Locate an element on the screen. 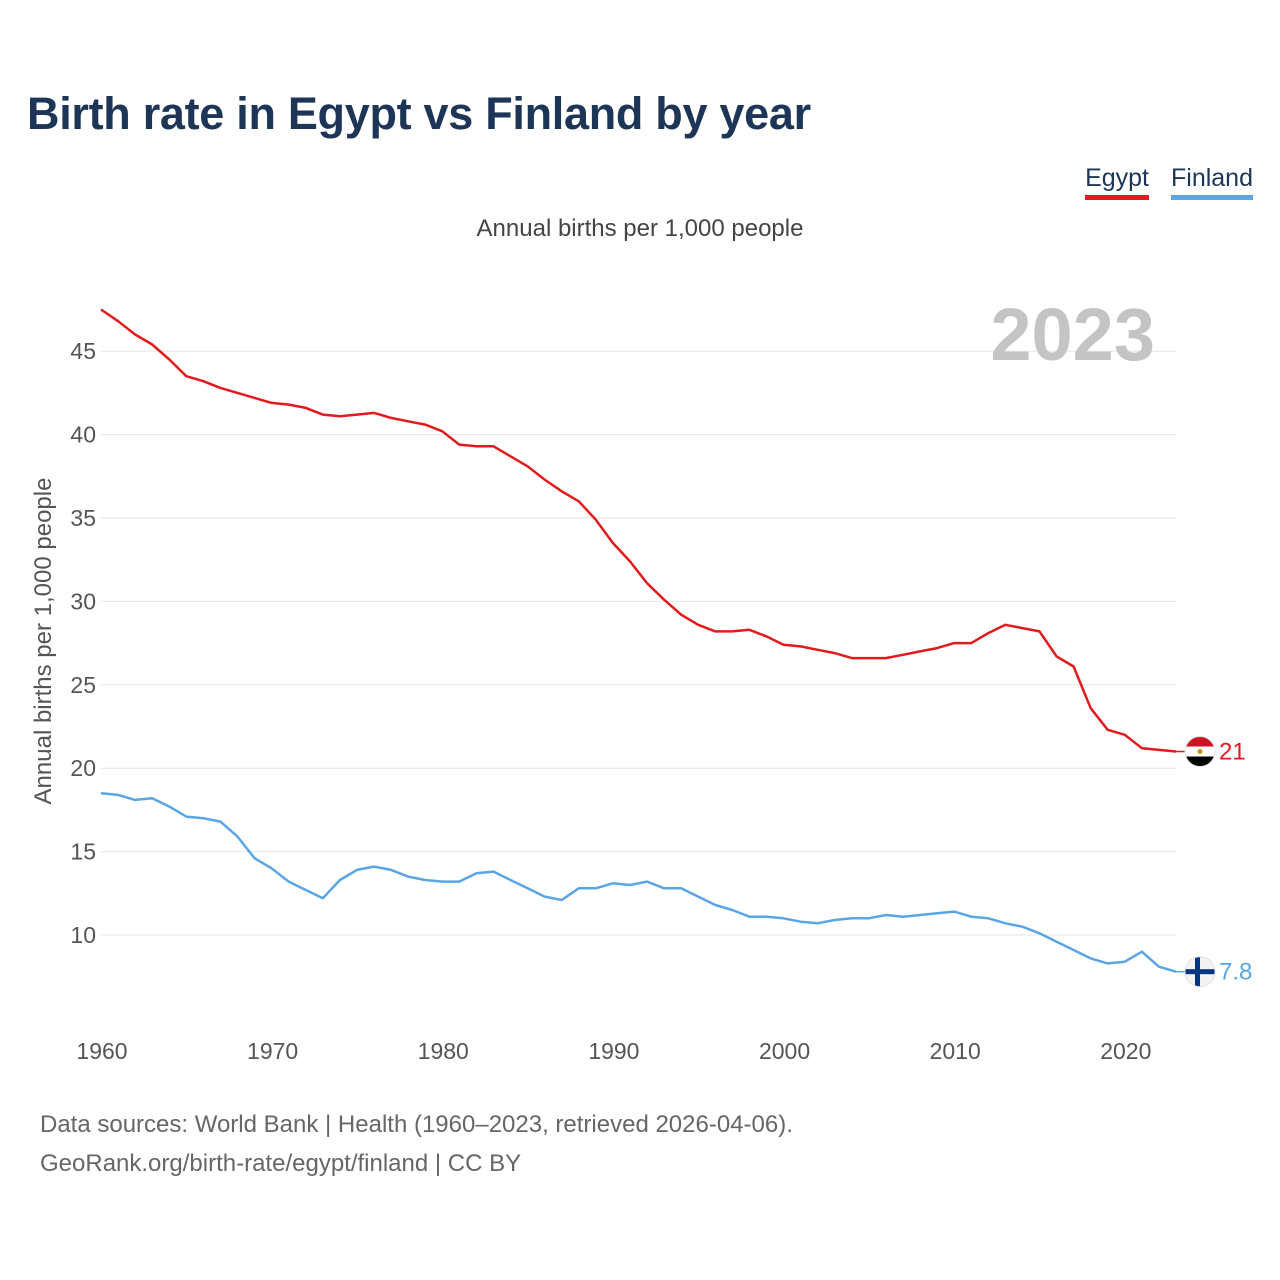 The height and width of the screenshot is (1280, 1280). finland-flag-icon is located at coordinates (1200, 972).